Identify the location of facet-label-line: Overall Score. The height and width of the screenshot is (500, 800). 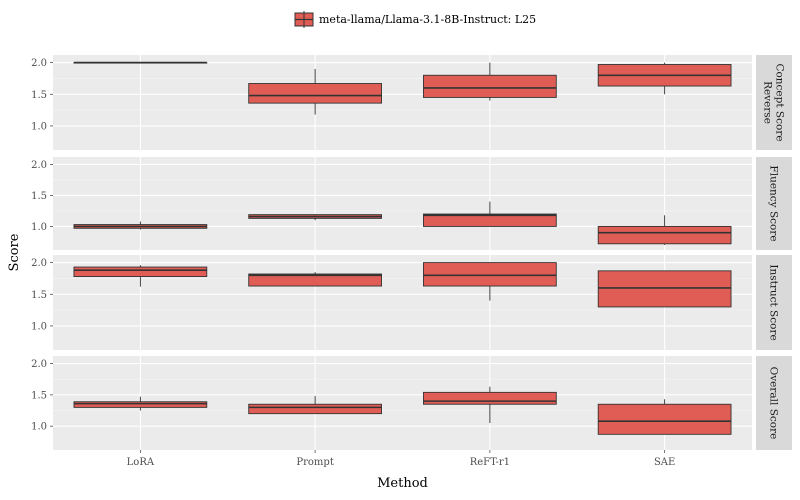
(774, 403).